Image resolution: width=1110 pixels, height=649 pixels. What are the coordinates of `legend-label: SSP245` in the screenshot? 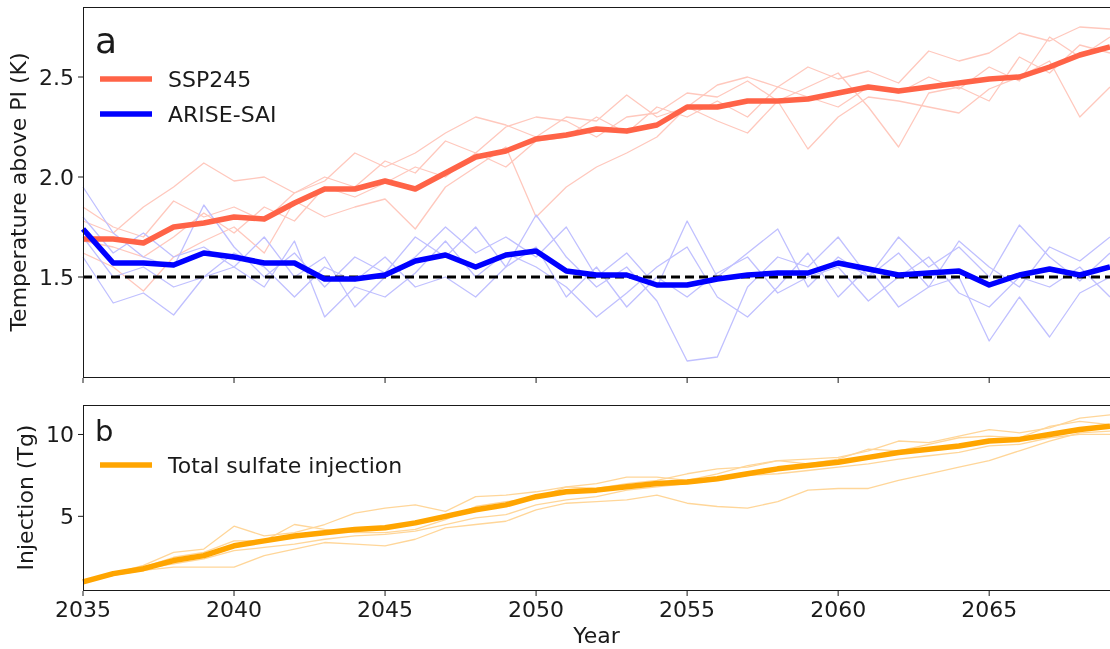 It's located at (210, 79).